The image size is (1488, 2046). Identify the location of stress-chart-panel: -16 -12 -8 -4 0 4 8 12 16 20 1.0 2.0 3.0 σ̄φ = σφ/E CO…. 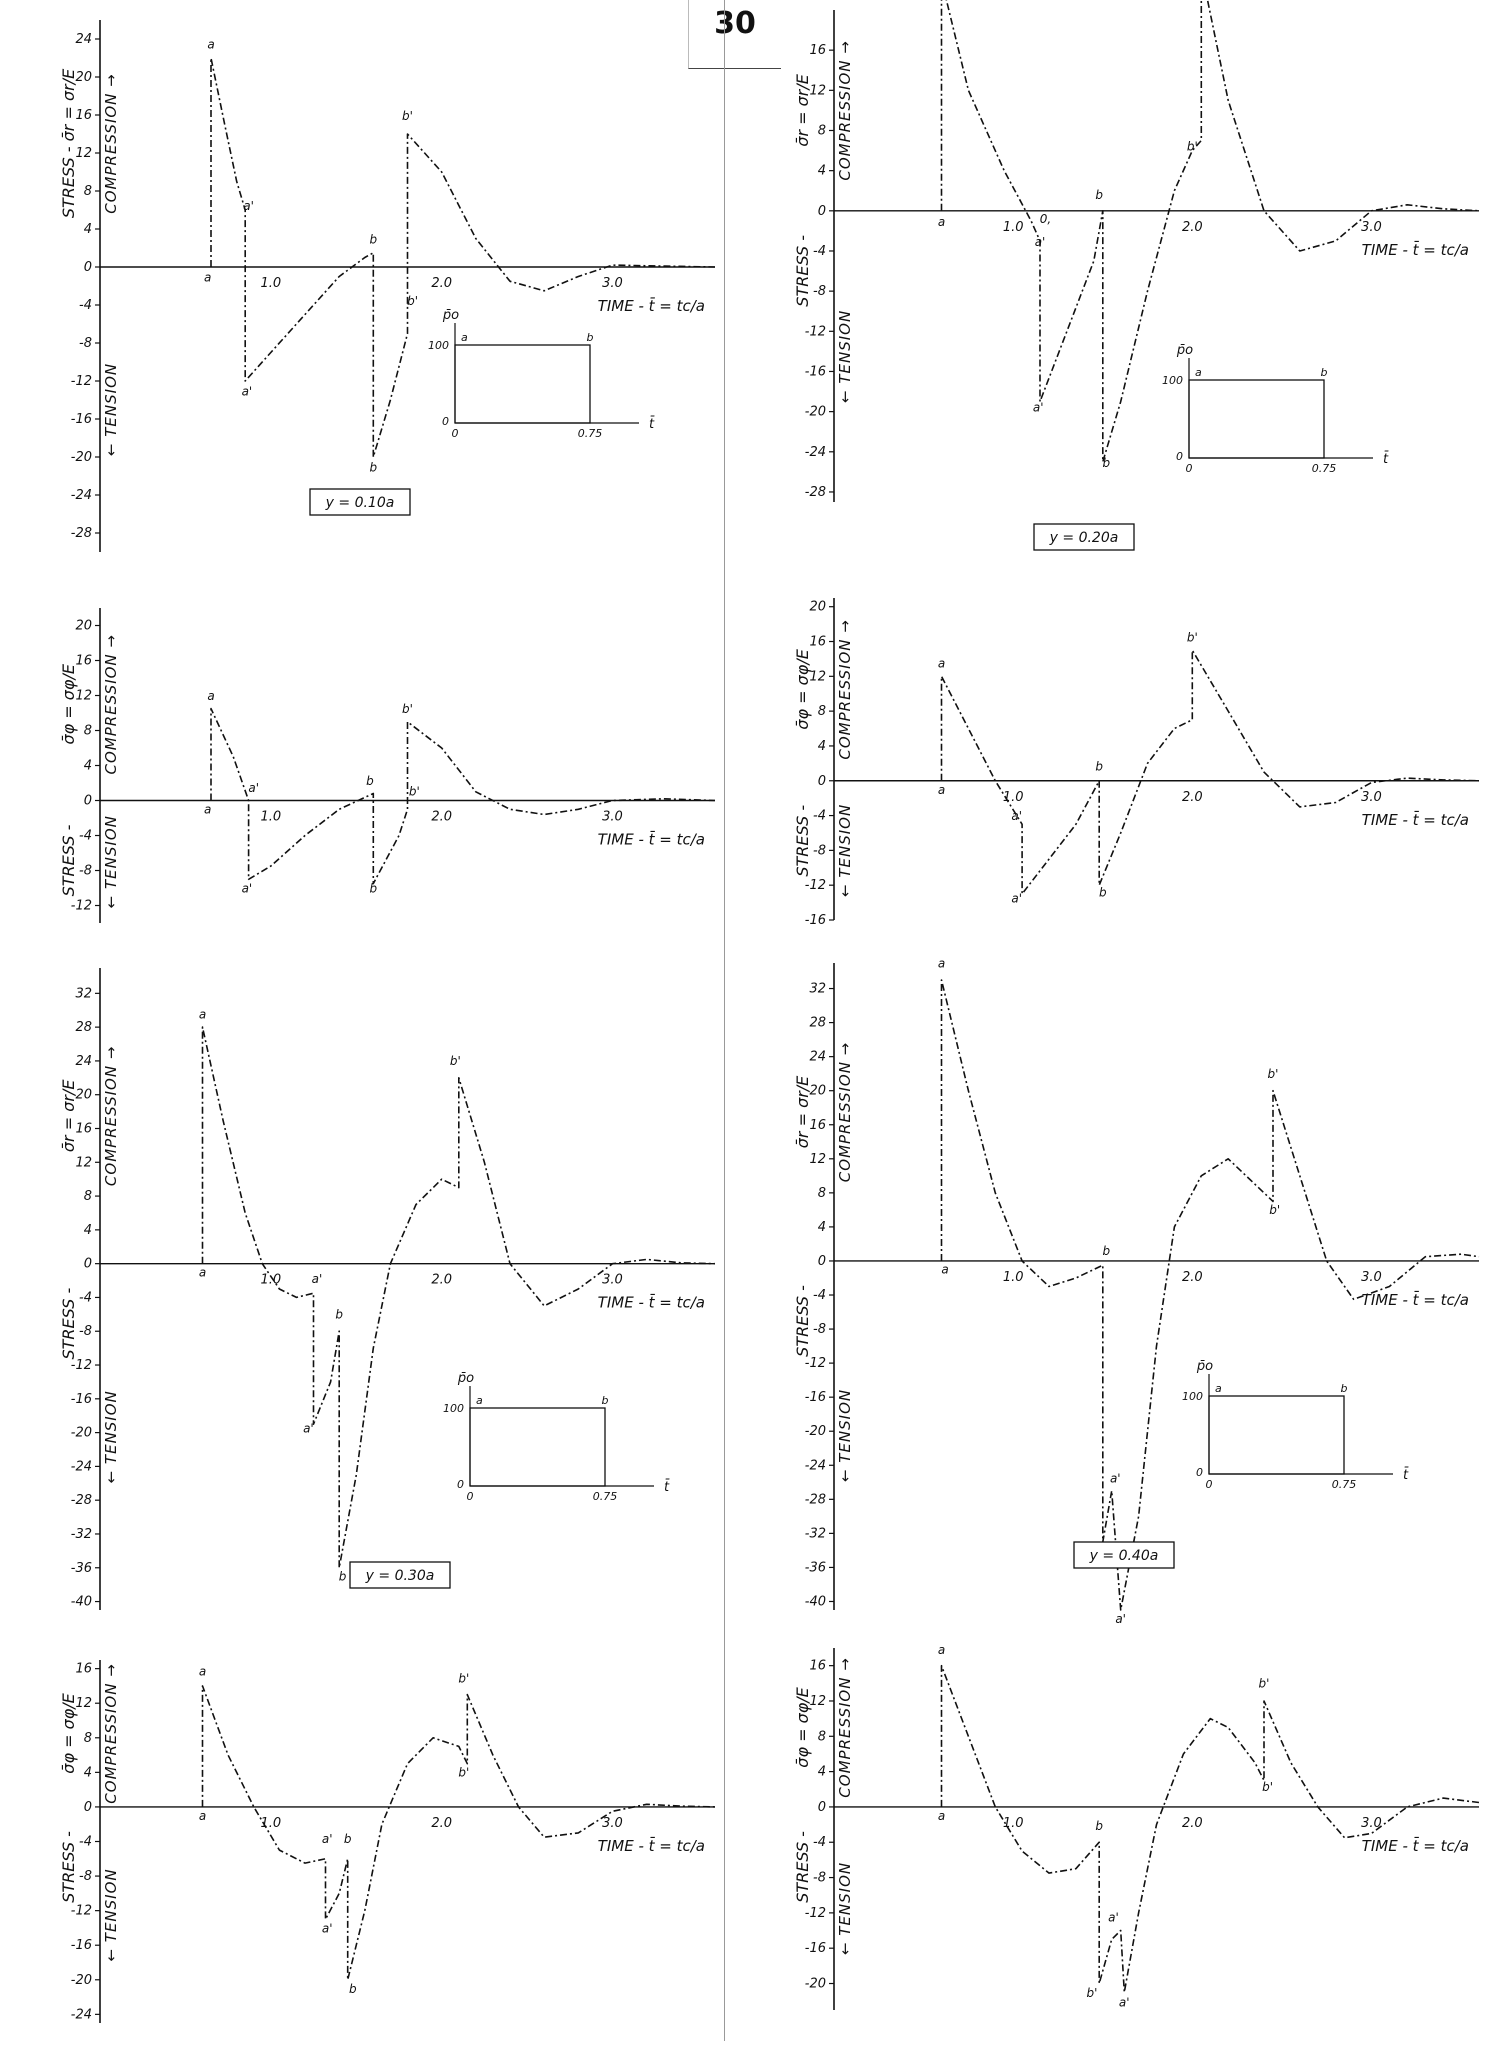
(1106, 758).